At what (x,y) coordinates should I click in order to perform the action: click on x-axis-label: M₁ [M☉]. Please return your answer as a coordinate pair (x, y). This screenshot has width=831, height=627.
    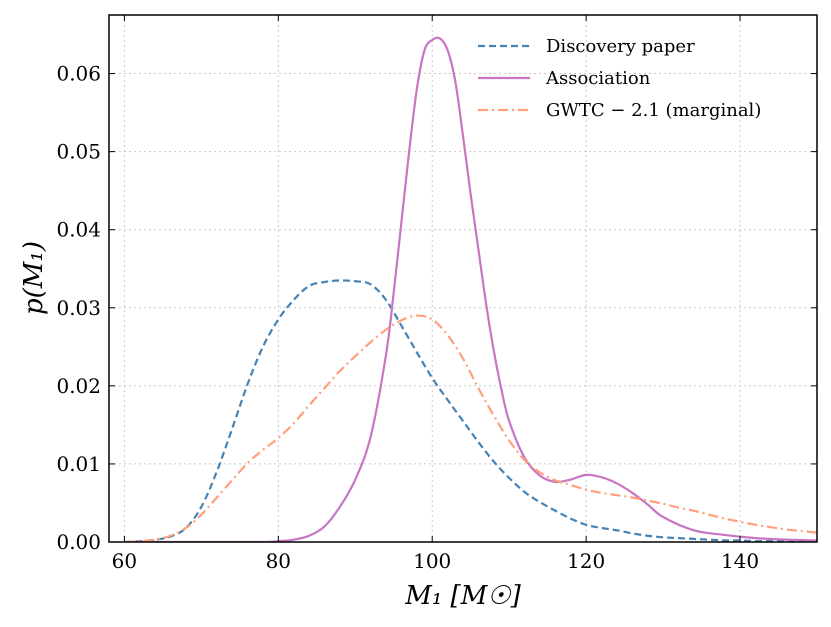
    Looking at the image, I should click on (462, 596).